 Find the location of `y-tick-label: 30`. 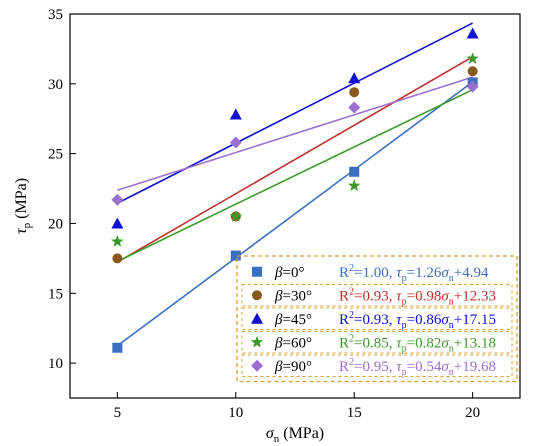

y-tick-label: 30 is located at coordinates (55, 85).